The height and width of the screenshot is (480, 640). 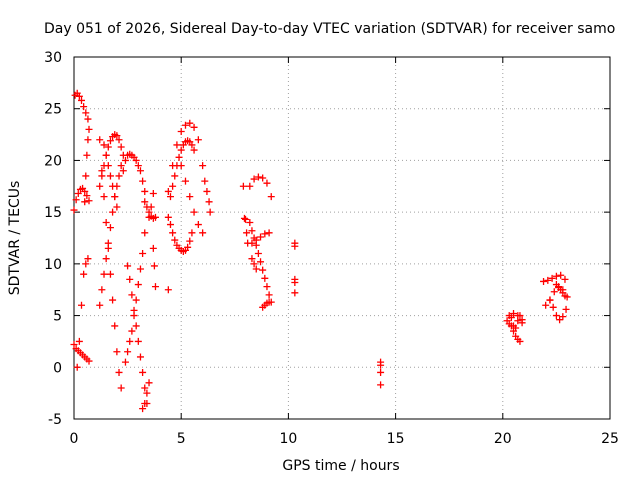 I want to click on x-tick-label: 25, so click(x=610, y=439).